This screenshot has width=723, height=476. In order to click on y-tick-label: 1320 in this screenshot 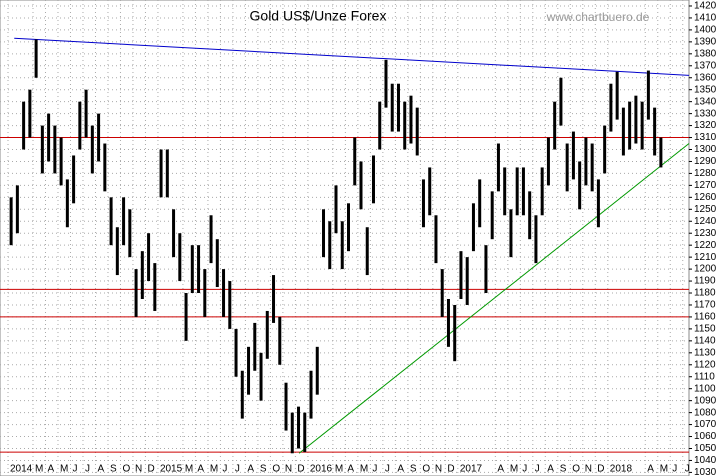, I will do `click(705, 125)`.